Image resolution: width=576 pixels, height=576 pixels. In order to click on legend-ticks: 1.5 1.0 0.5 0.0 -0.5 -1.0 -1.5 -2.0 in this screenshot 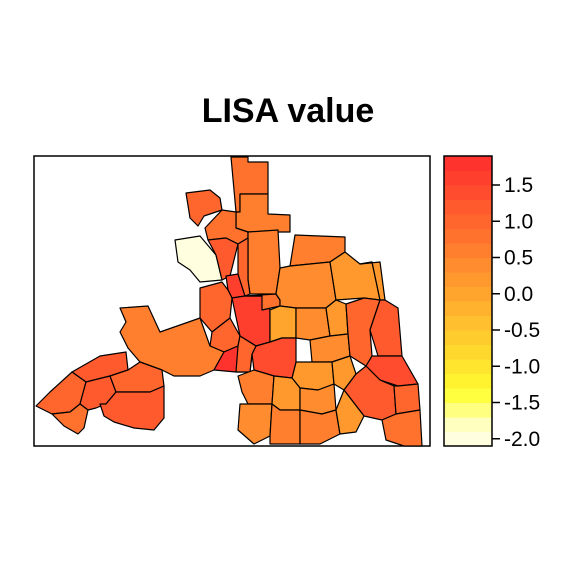, I will do `click(516, 312)`.